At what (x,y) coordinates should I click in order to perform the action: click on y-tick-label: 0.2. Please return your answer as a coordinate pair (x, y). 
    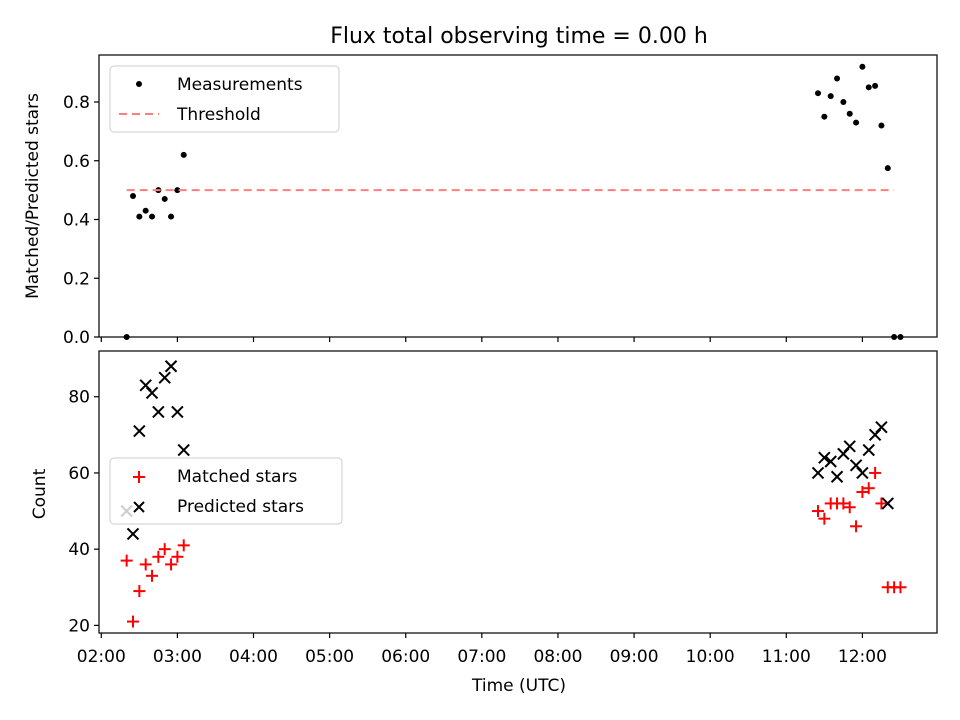
    Looking at the image, I should click on (76, 279).